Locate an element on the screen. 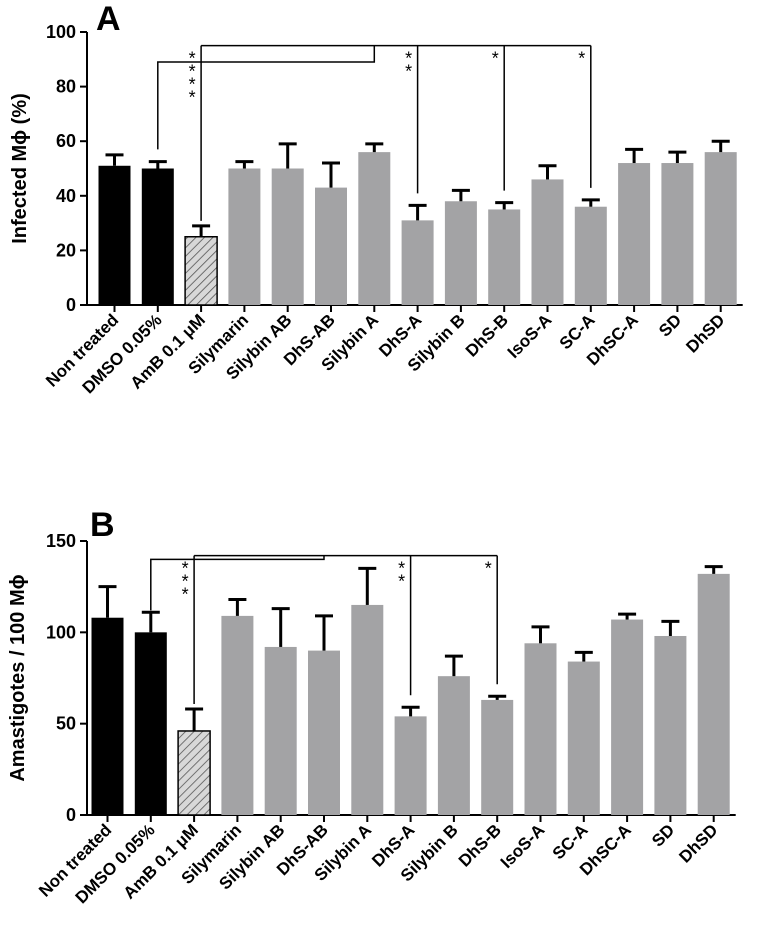 Image resolution: width=757 pixels, height=934 pixels. y-axis-label: Amastigotes / 100 Mϕ is located at coordinates (18, 677).